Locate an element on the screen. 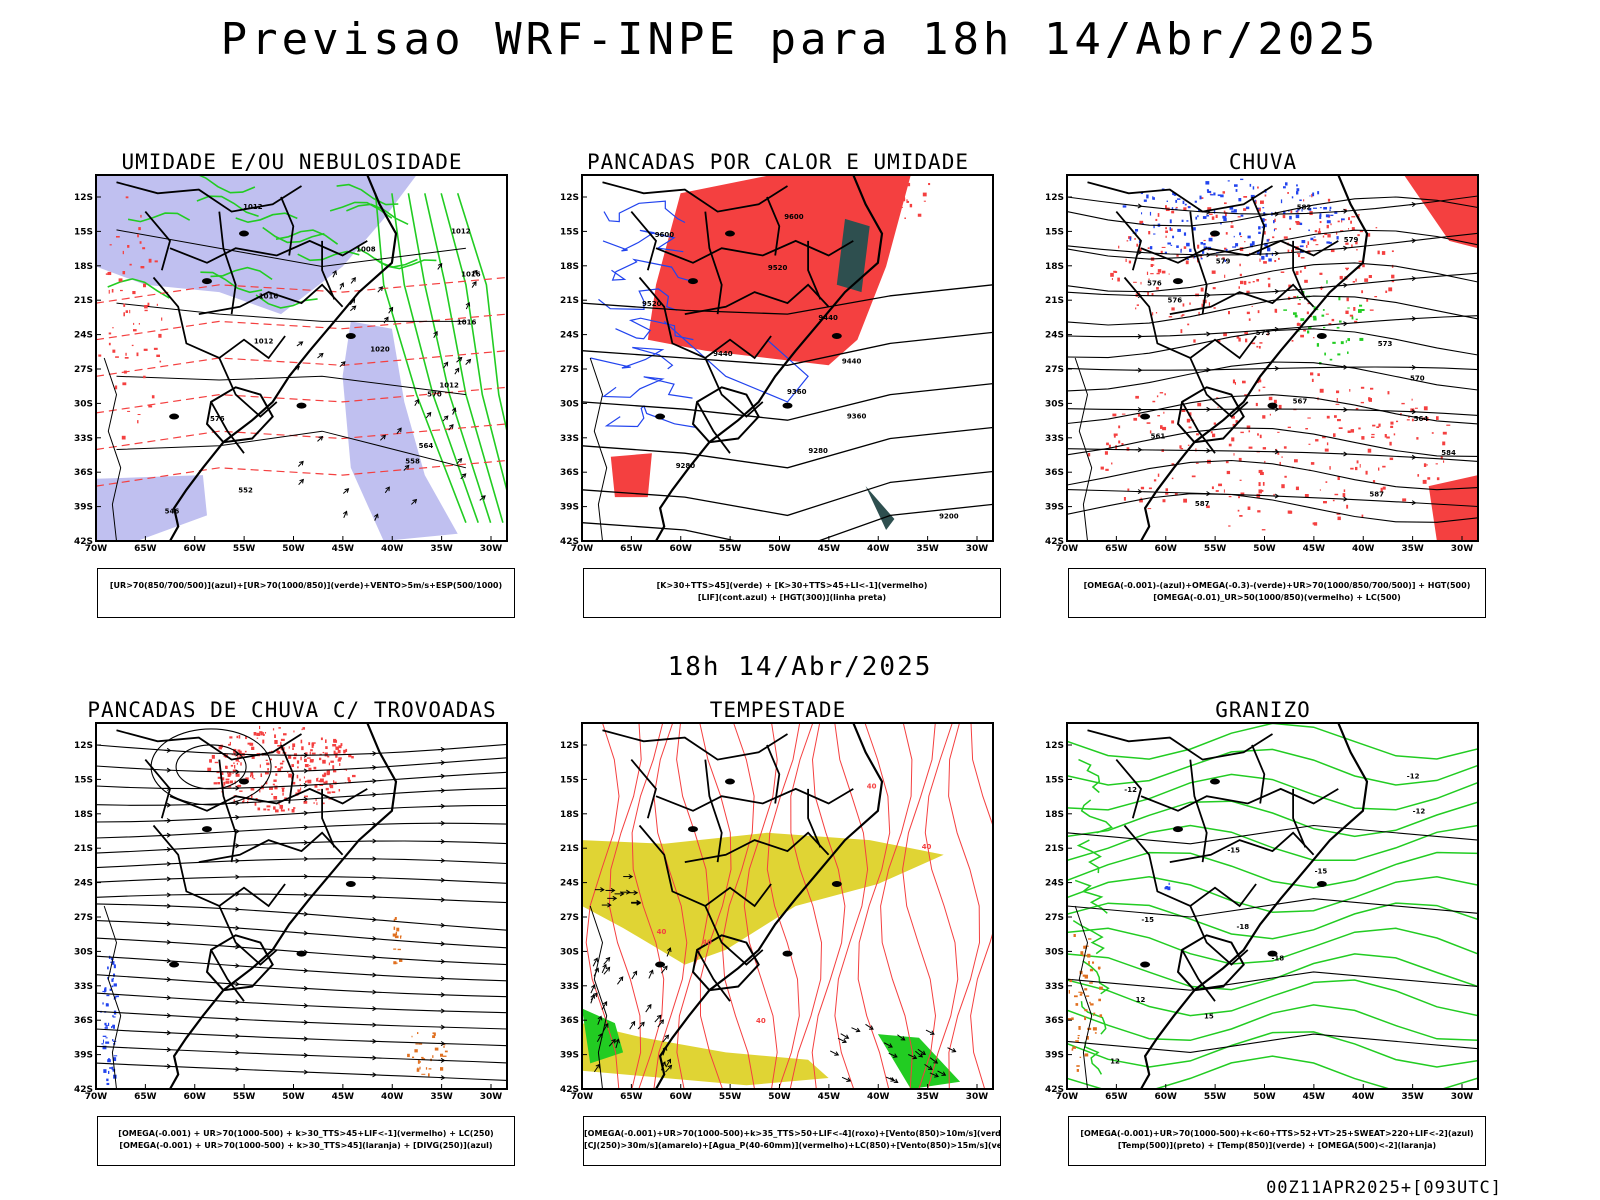  humidity-area-blue is located at coordinates (151, 508).